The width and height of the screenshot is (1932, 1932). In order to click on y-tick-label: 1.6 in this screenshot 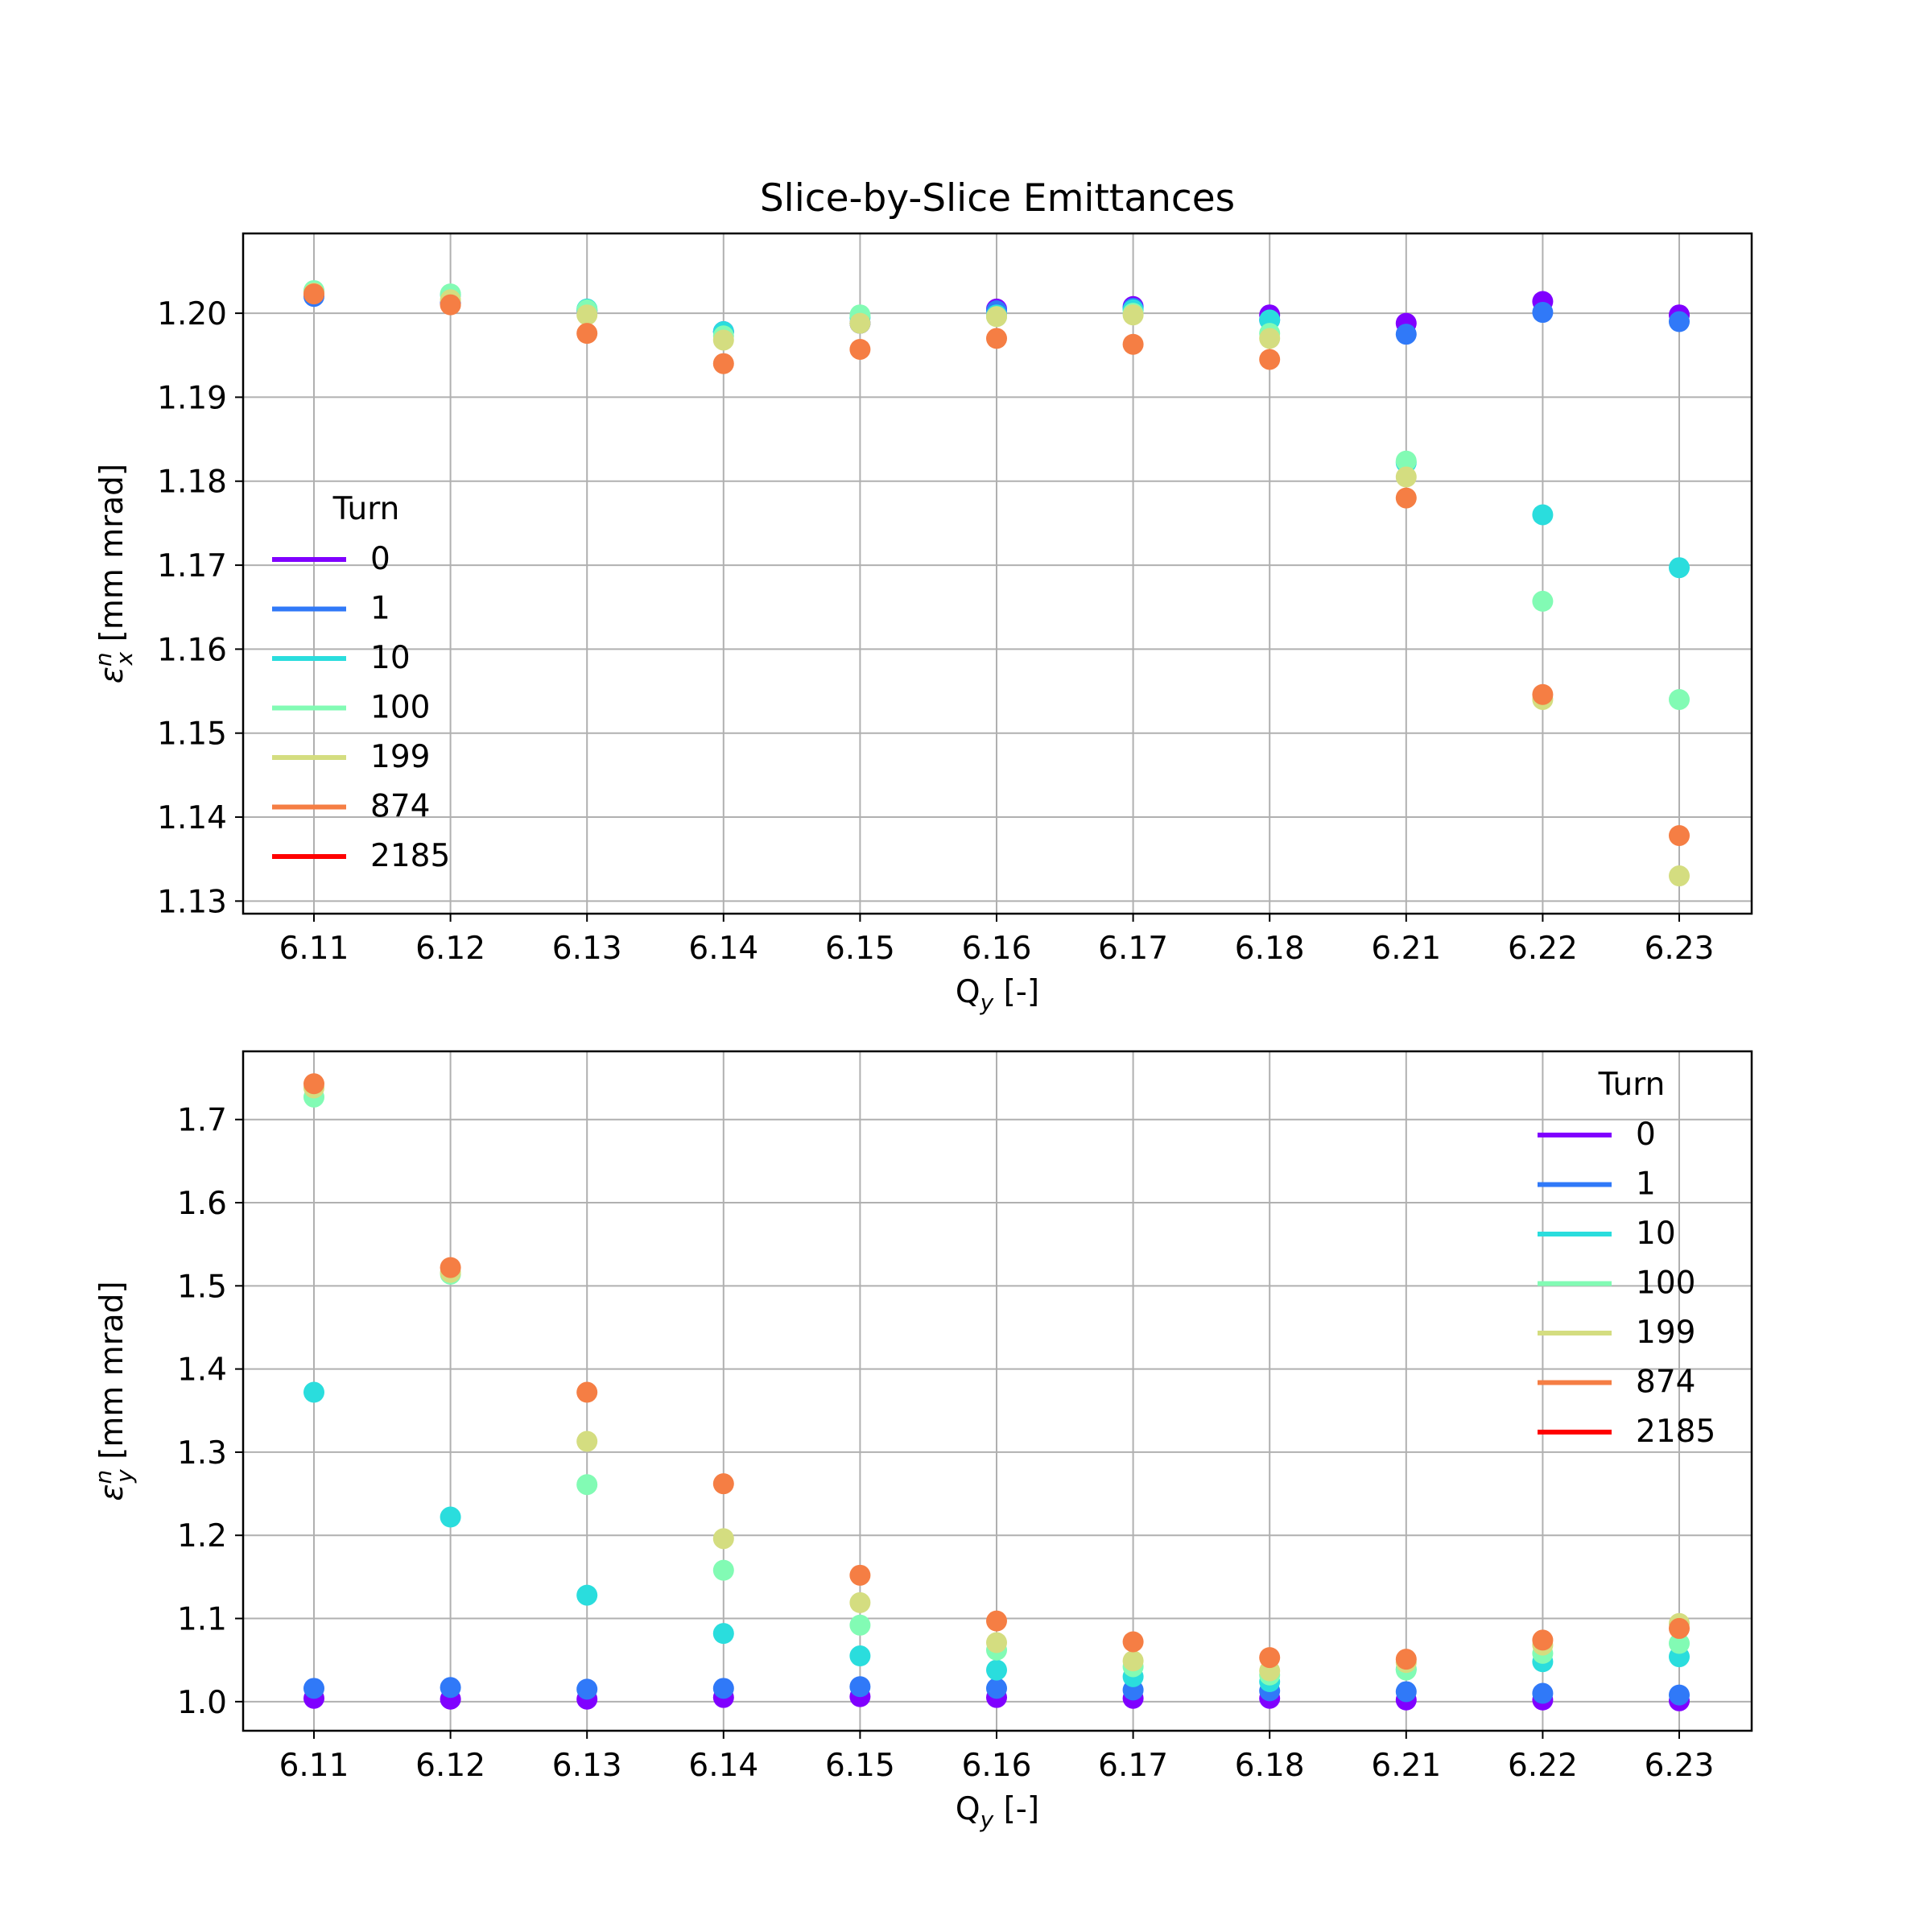, I will do `click(202, 1204)`.